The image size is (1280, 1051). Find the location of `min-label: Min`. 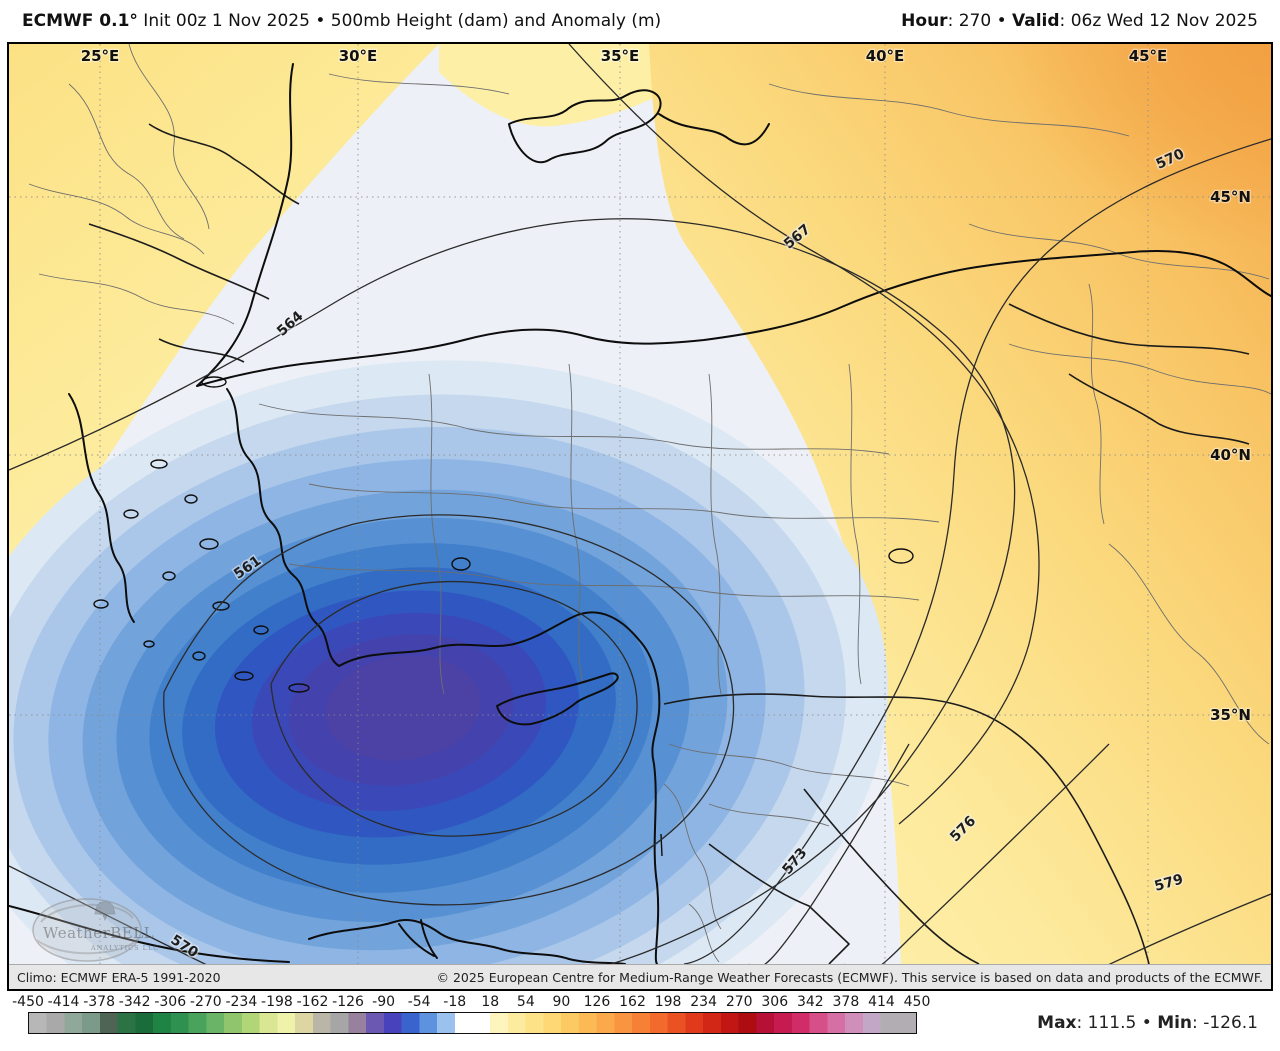

min-label: Min is located at coordinates (1175, 1023).